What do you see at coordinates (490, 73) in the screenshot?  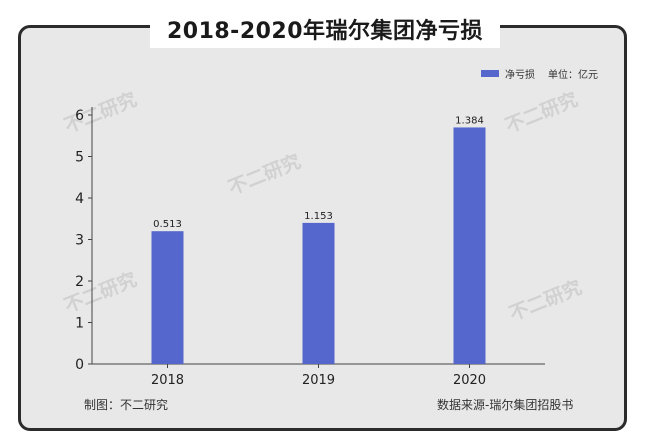 I see `legend-swatch` at bounding box center [490, 73].